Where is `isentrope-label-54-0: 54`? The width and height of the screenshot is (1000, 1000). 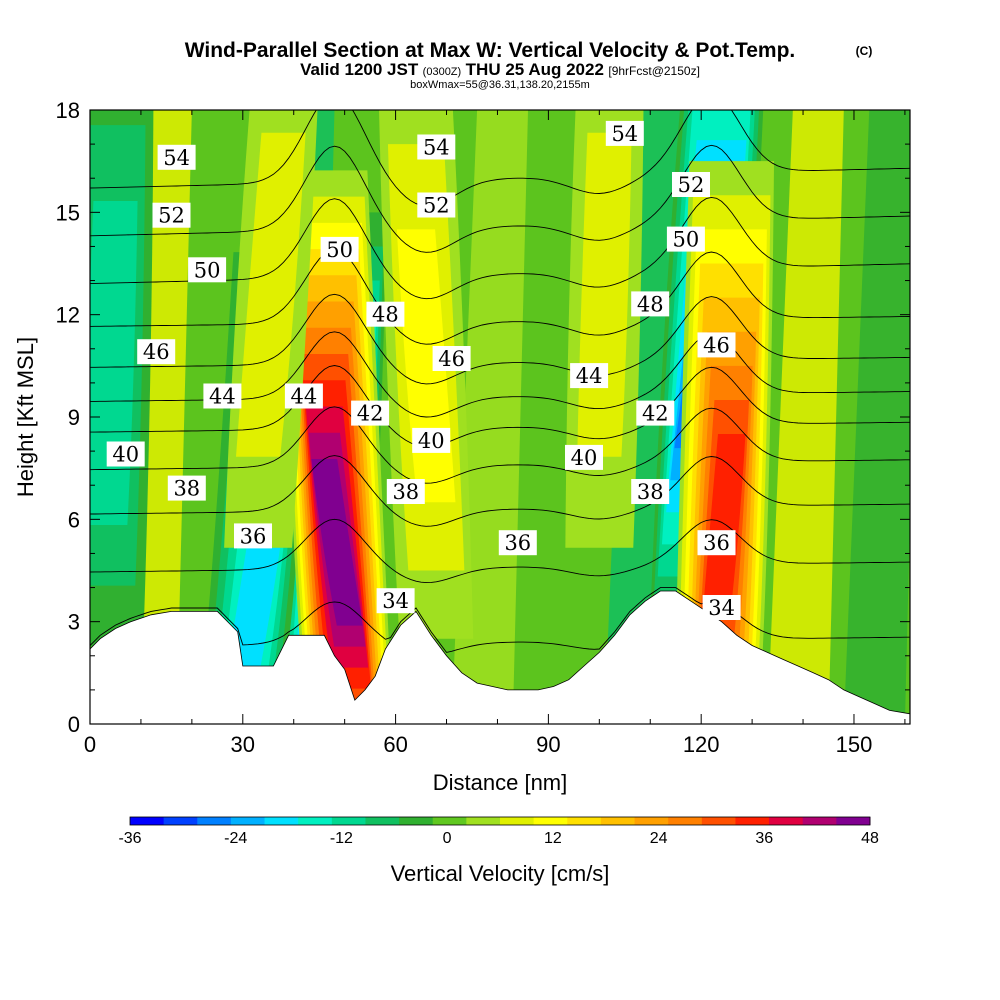 isentrope-label-54-0: 54 is located at coordinates (176, 157).